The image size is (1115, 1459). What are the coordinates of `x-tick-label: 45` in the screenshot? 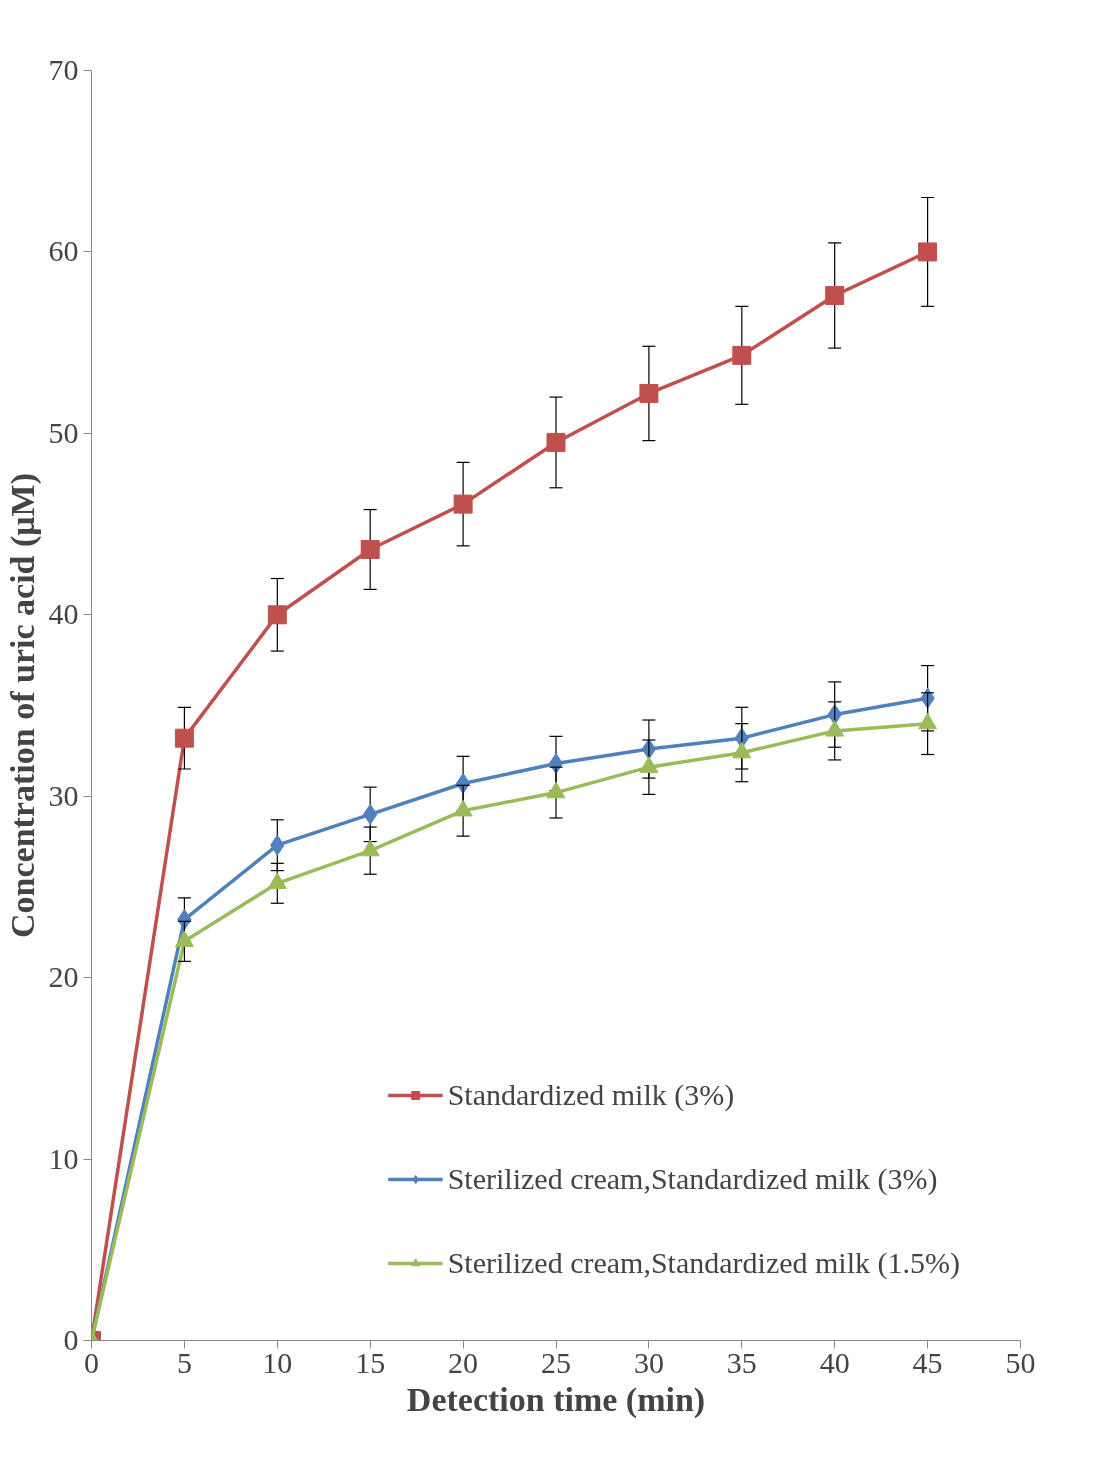 It's located at (927, 1362).